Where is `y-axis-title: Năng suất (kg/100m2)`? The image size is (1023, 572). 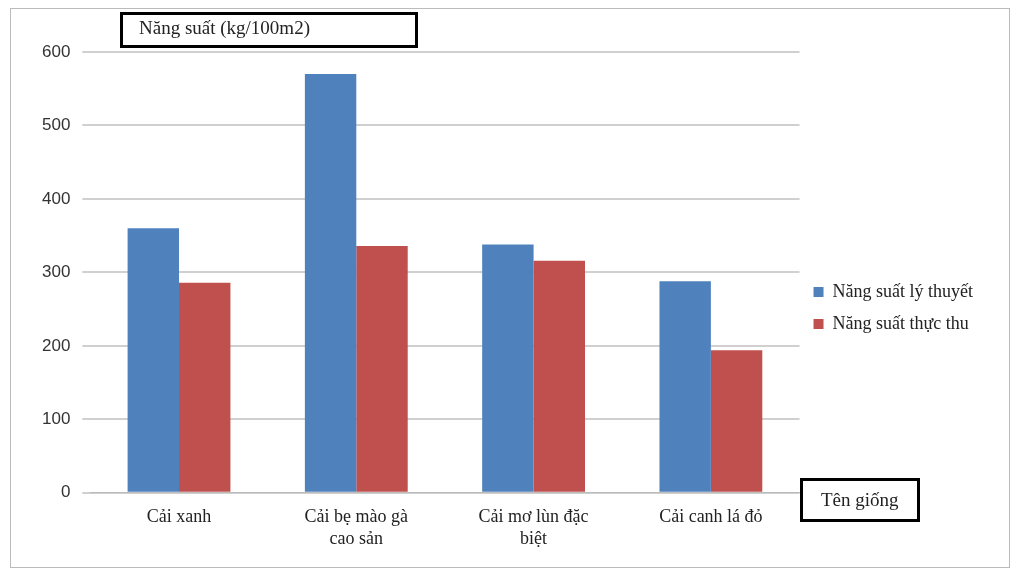
y-axis-title: Năng suất (kg/100m2) is located at coordinates (269, 30).